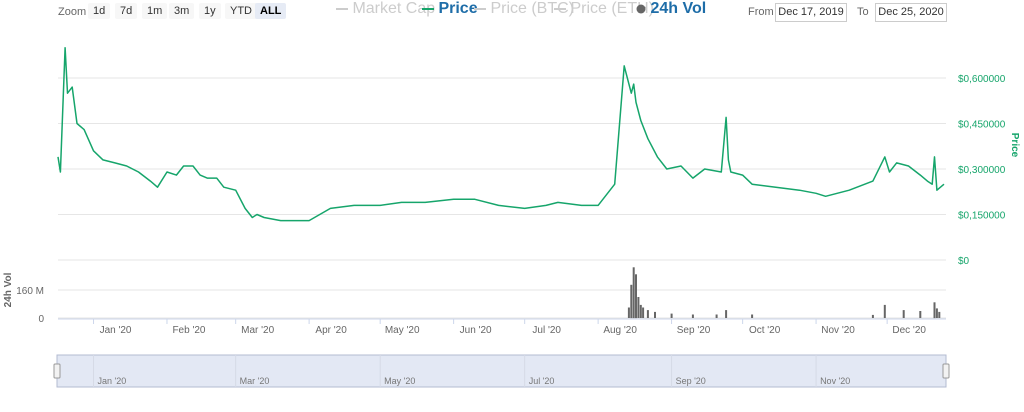  I want to click on price-tick-label: $0, so click(964, 261).